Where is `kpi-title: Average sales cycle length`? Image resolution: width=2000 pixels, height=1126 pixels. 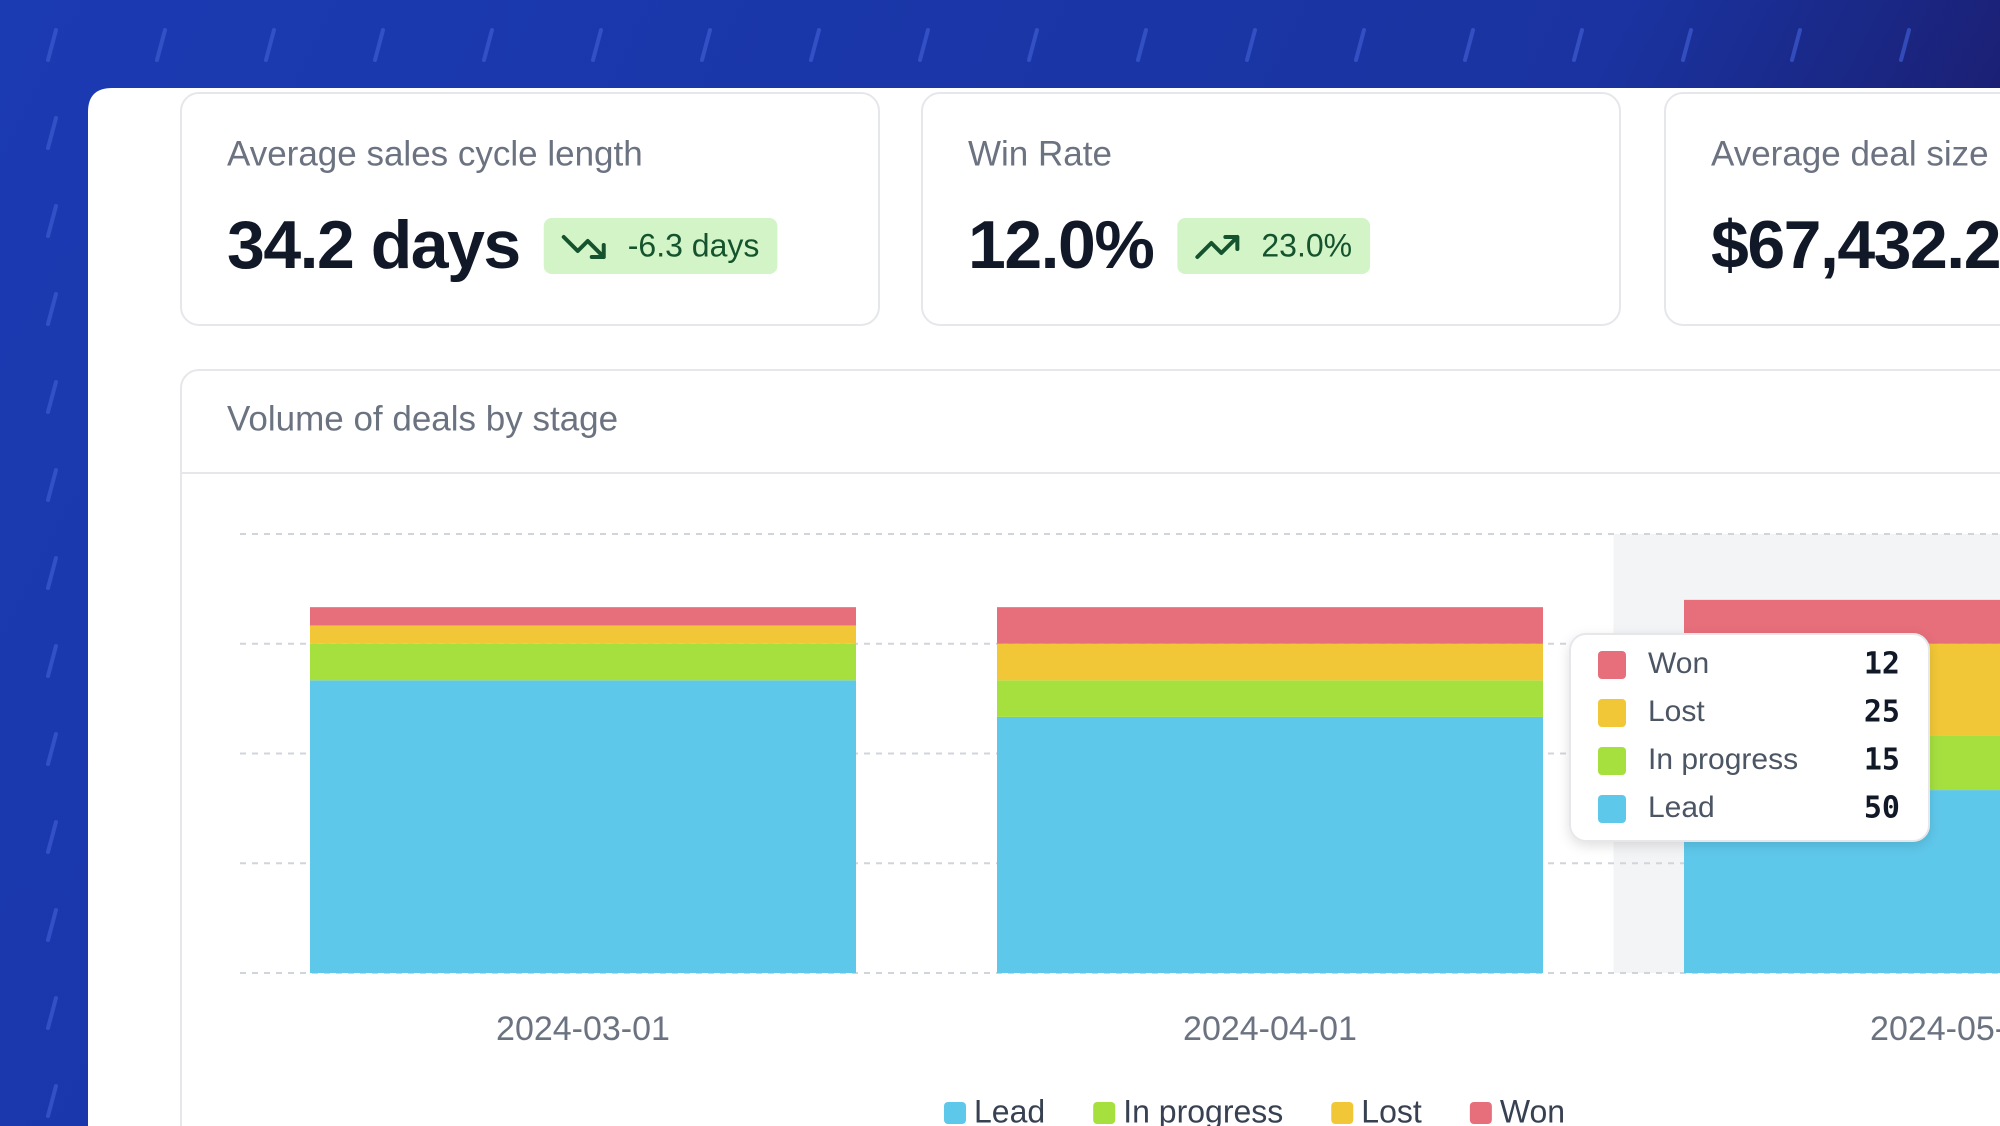 kpi-title: Average sales cycle length is located at coordinates (435, 153).